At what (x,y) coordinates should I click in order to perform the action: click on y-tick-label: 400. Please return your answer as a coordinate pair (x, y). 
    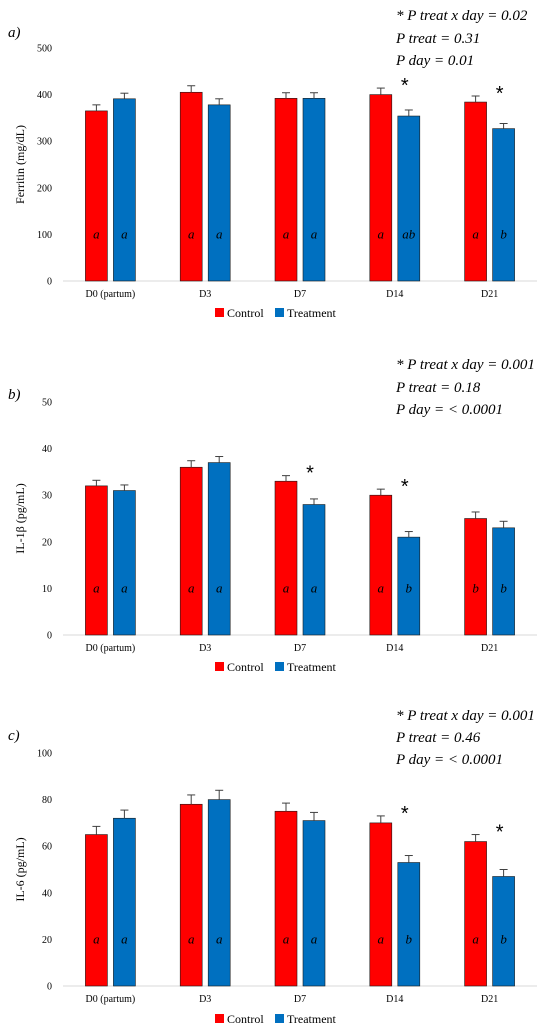
    Looking at the image, I should click on (44, 95).